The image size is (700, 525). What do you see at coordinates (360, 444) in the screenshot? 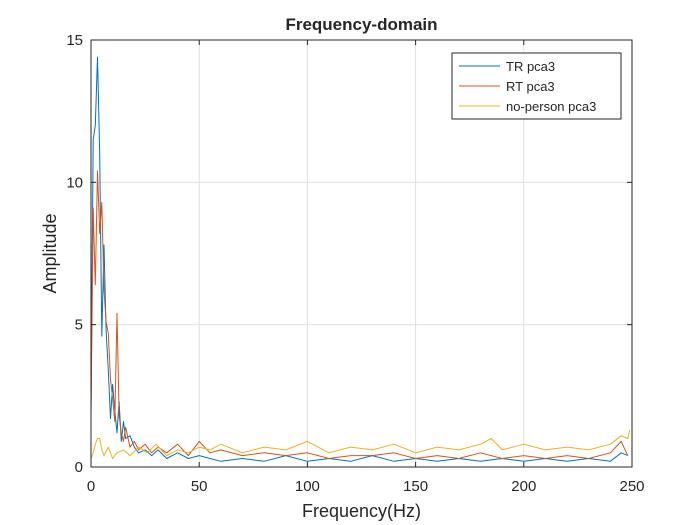
I see `series-line-no-person-pca3` at bounding box center [360, 444].